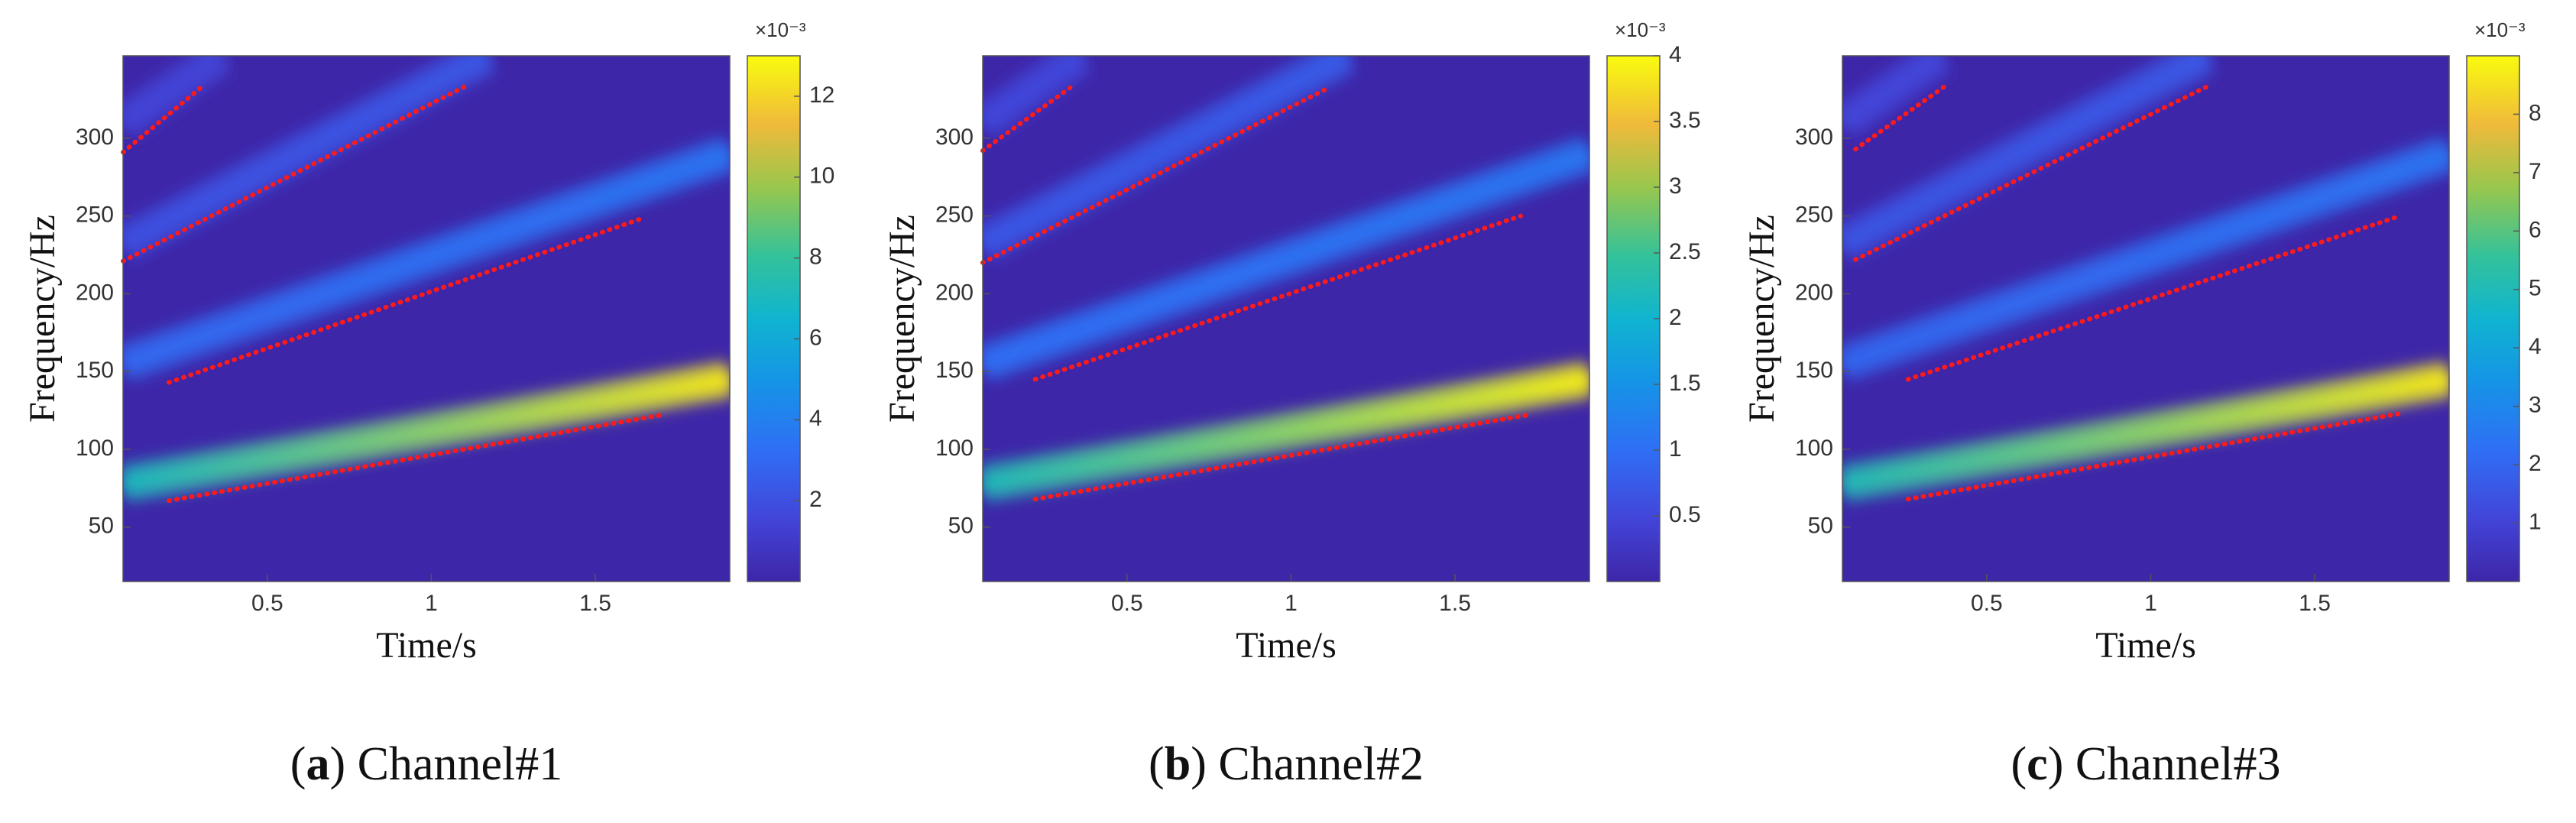 This screenshot has width=2576, height=823. Describe the element at coordinates (445, 764) in the screenshot. I see `caption-part: ) Channel#1` at that location.